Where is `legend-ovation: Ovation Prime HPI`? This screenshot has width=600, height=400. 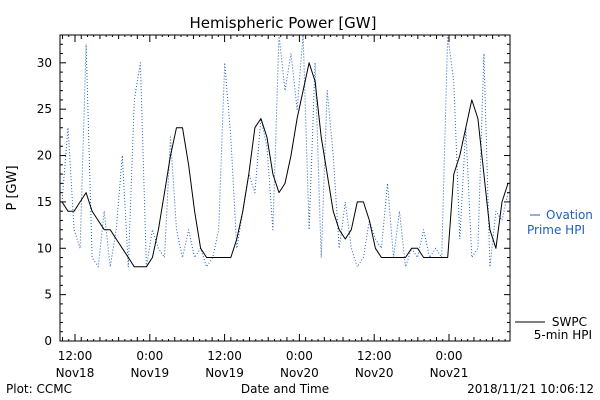
legend-ovation: Ovation Prime HPI is located at coordinates (560, 222).